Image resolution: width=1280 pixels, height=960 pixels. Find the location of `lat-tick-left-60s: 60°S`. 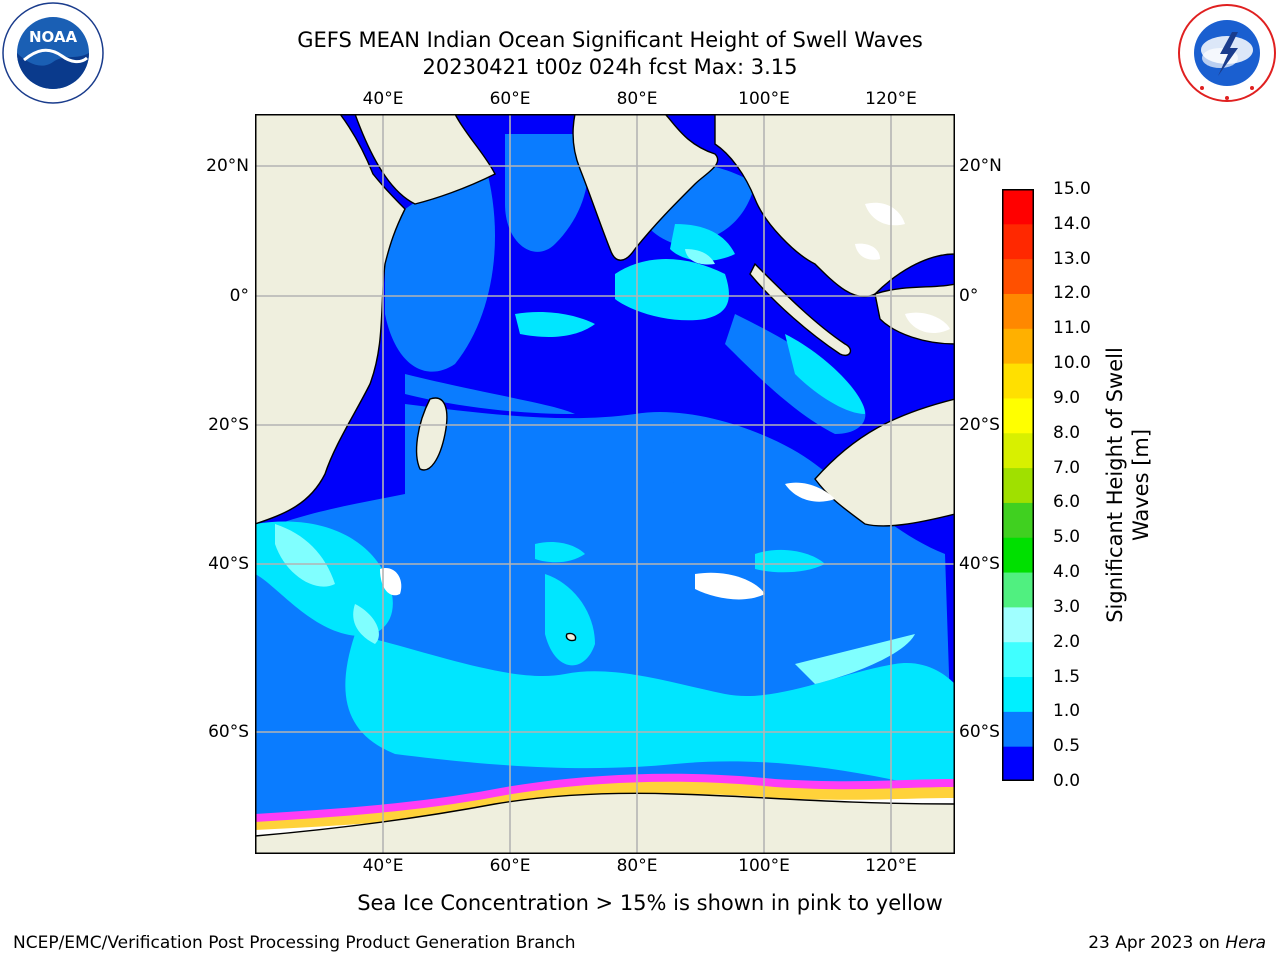

lat-tick-left-60s: 60°S is located at coordinates (228, 732).